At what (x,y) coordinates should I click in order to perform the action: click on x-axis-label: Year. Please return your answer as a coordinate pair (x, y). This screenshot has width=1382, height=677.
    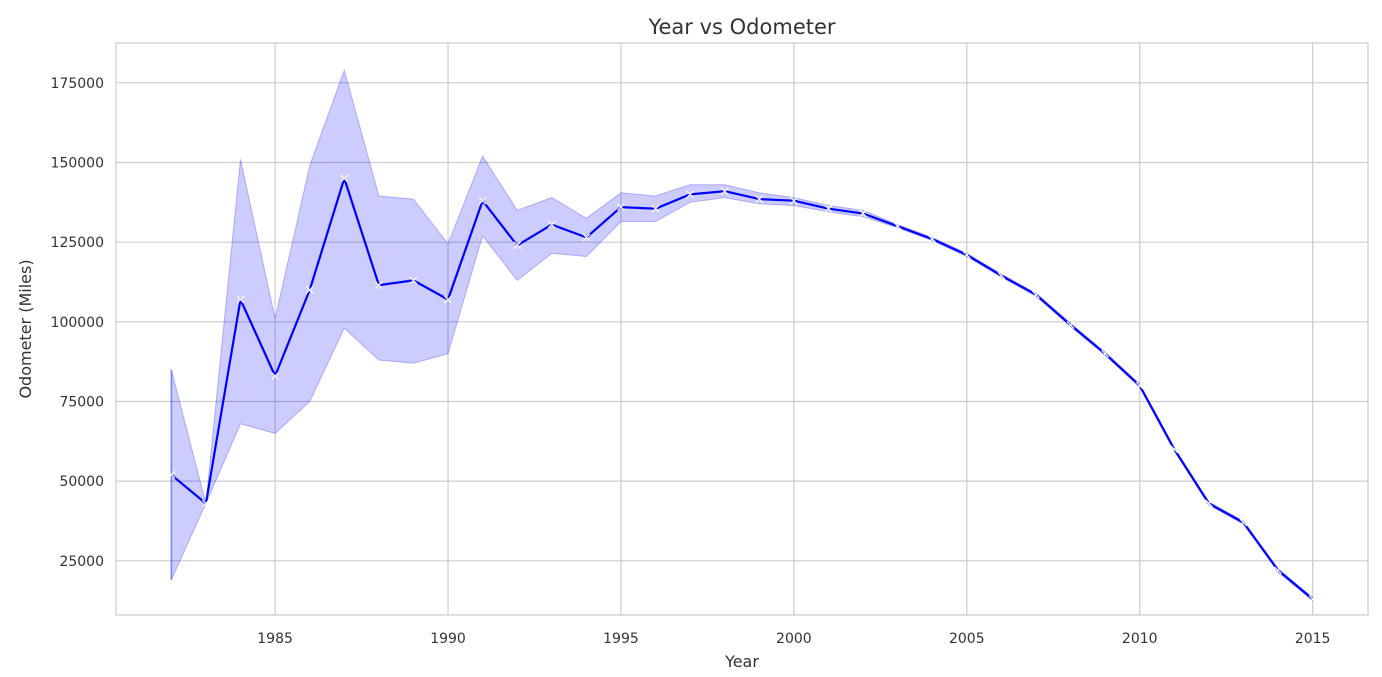
    Looking at the image, I should click on (741, 661).